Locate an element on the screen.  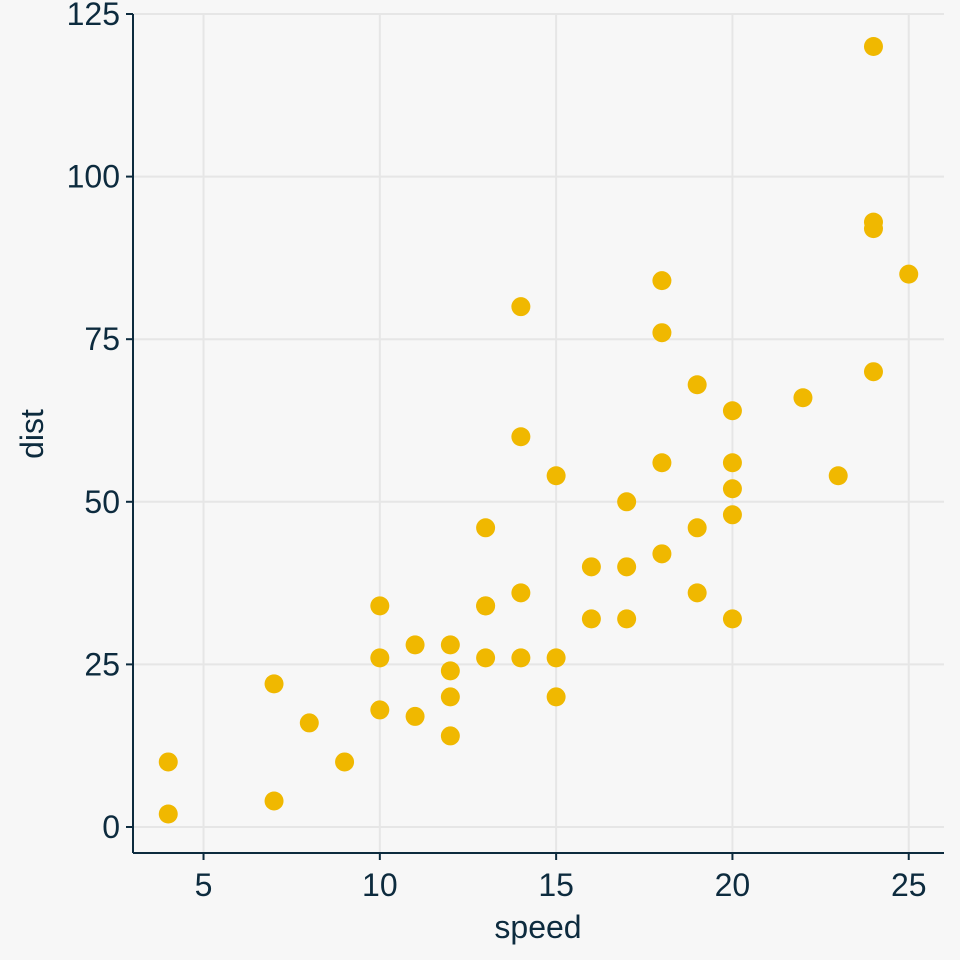
y-tick-label: 25 is located at coordinates (102, 664).